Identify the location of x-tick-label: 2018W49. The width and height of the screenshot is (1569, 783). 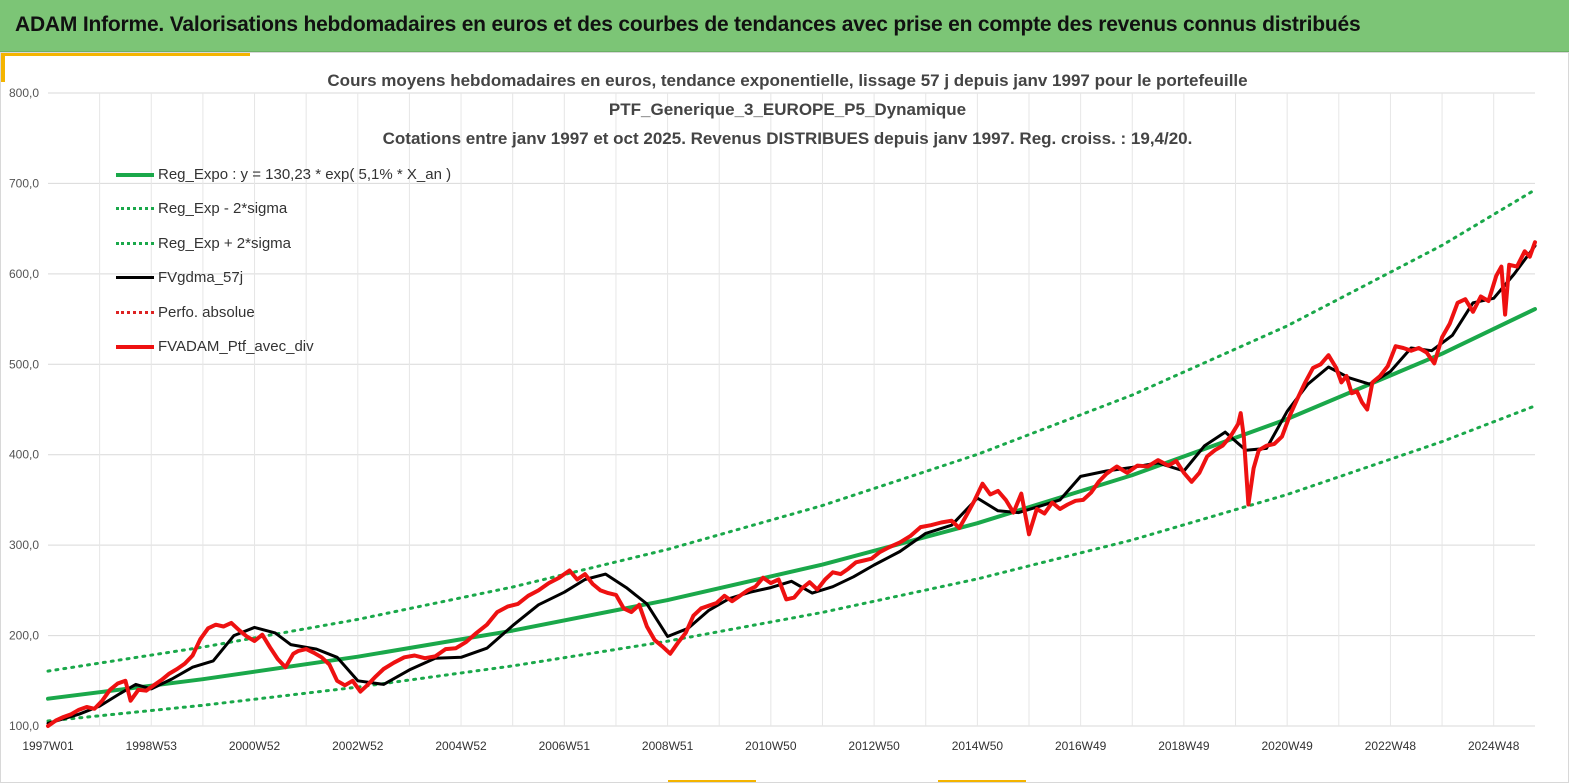
(1184, 746).